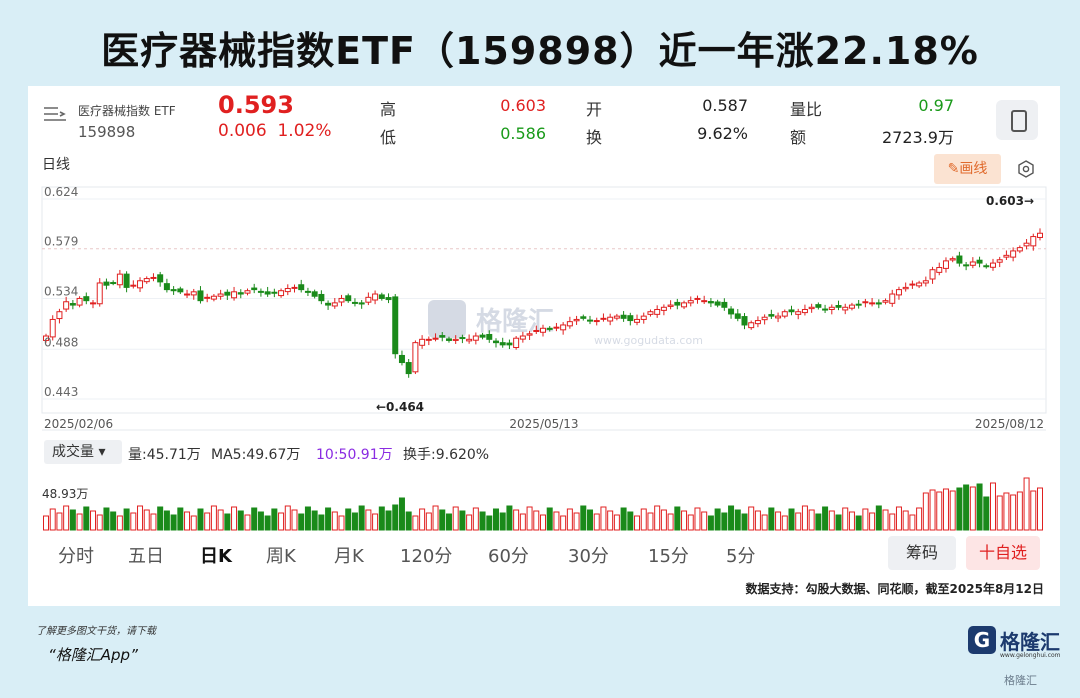 The height and width of the screenshot is (698, 1080). Describe the element at coordinates (61, 342) in the screenshot. I see `y-tick-label: 0.488` at that location.